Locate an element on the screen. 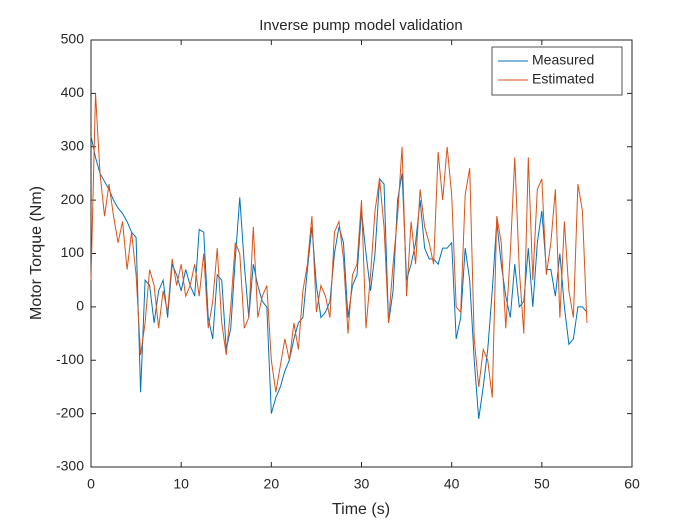  x-axis-label: Time (s) is located at coordinates (361, 509).